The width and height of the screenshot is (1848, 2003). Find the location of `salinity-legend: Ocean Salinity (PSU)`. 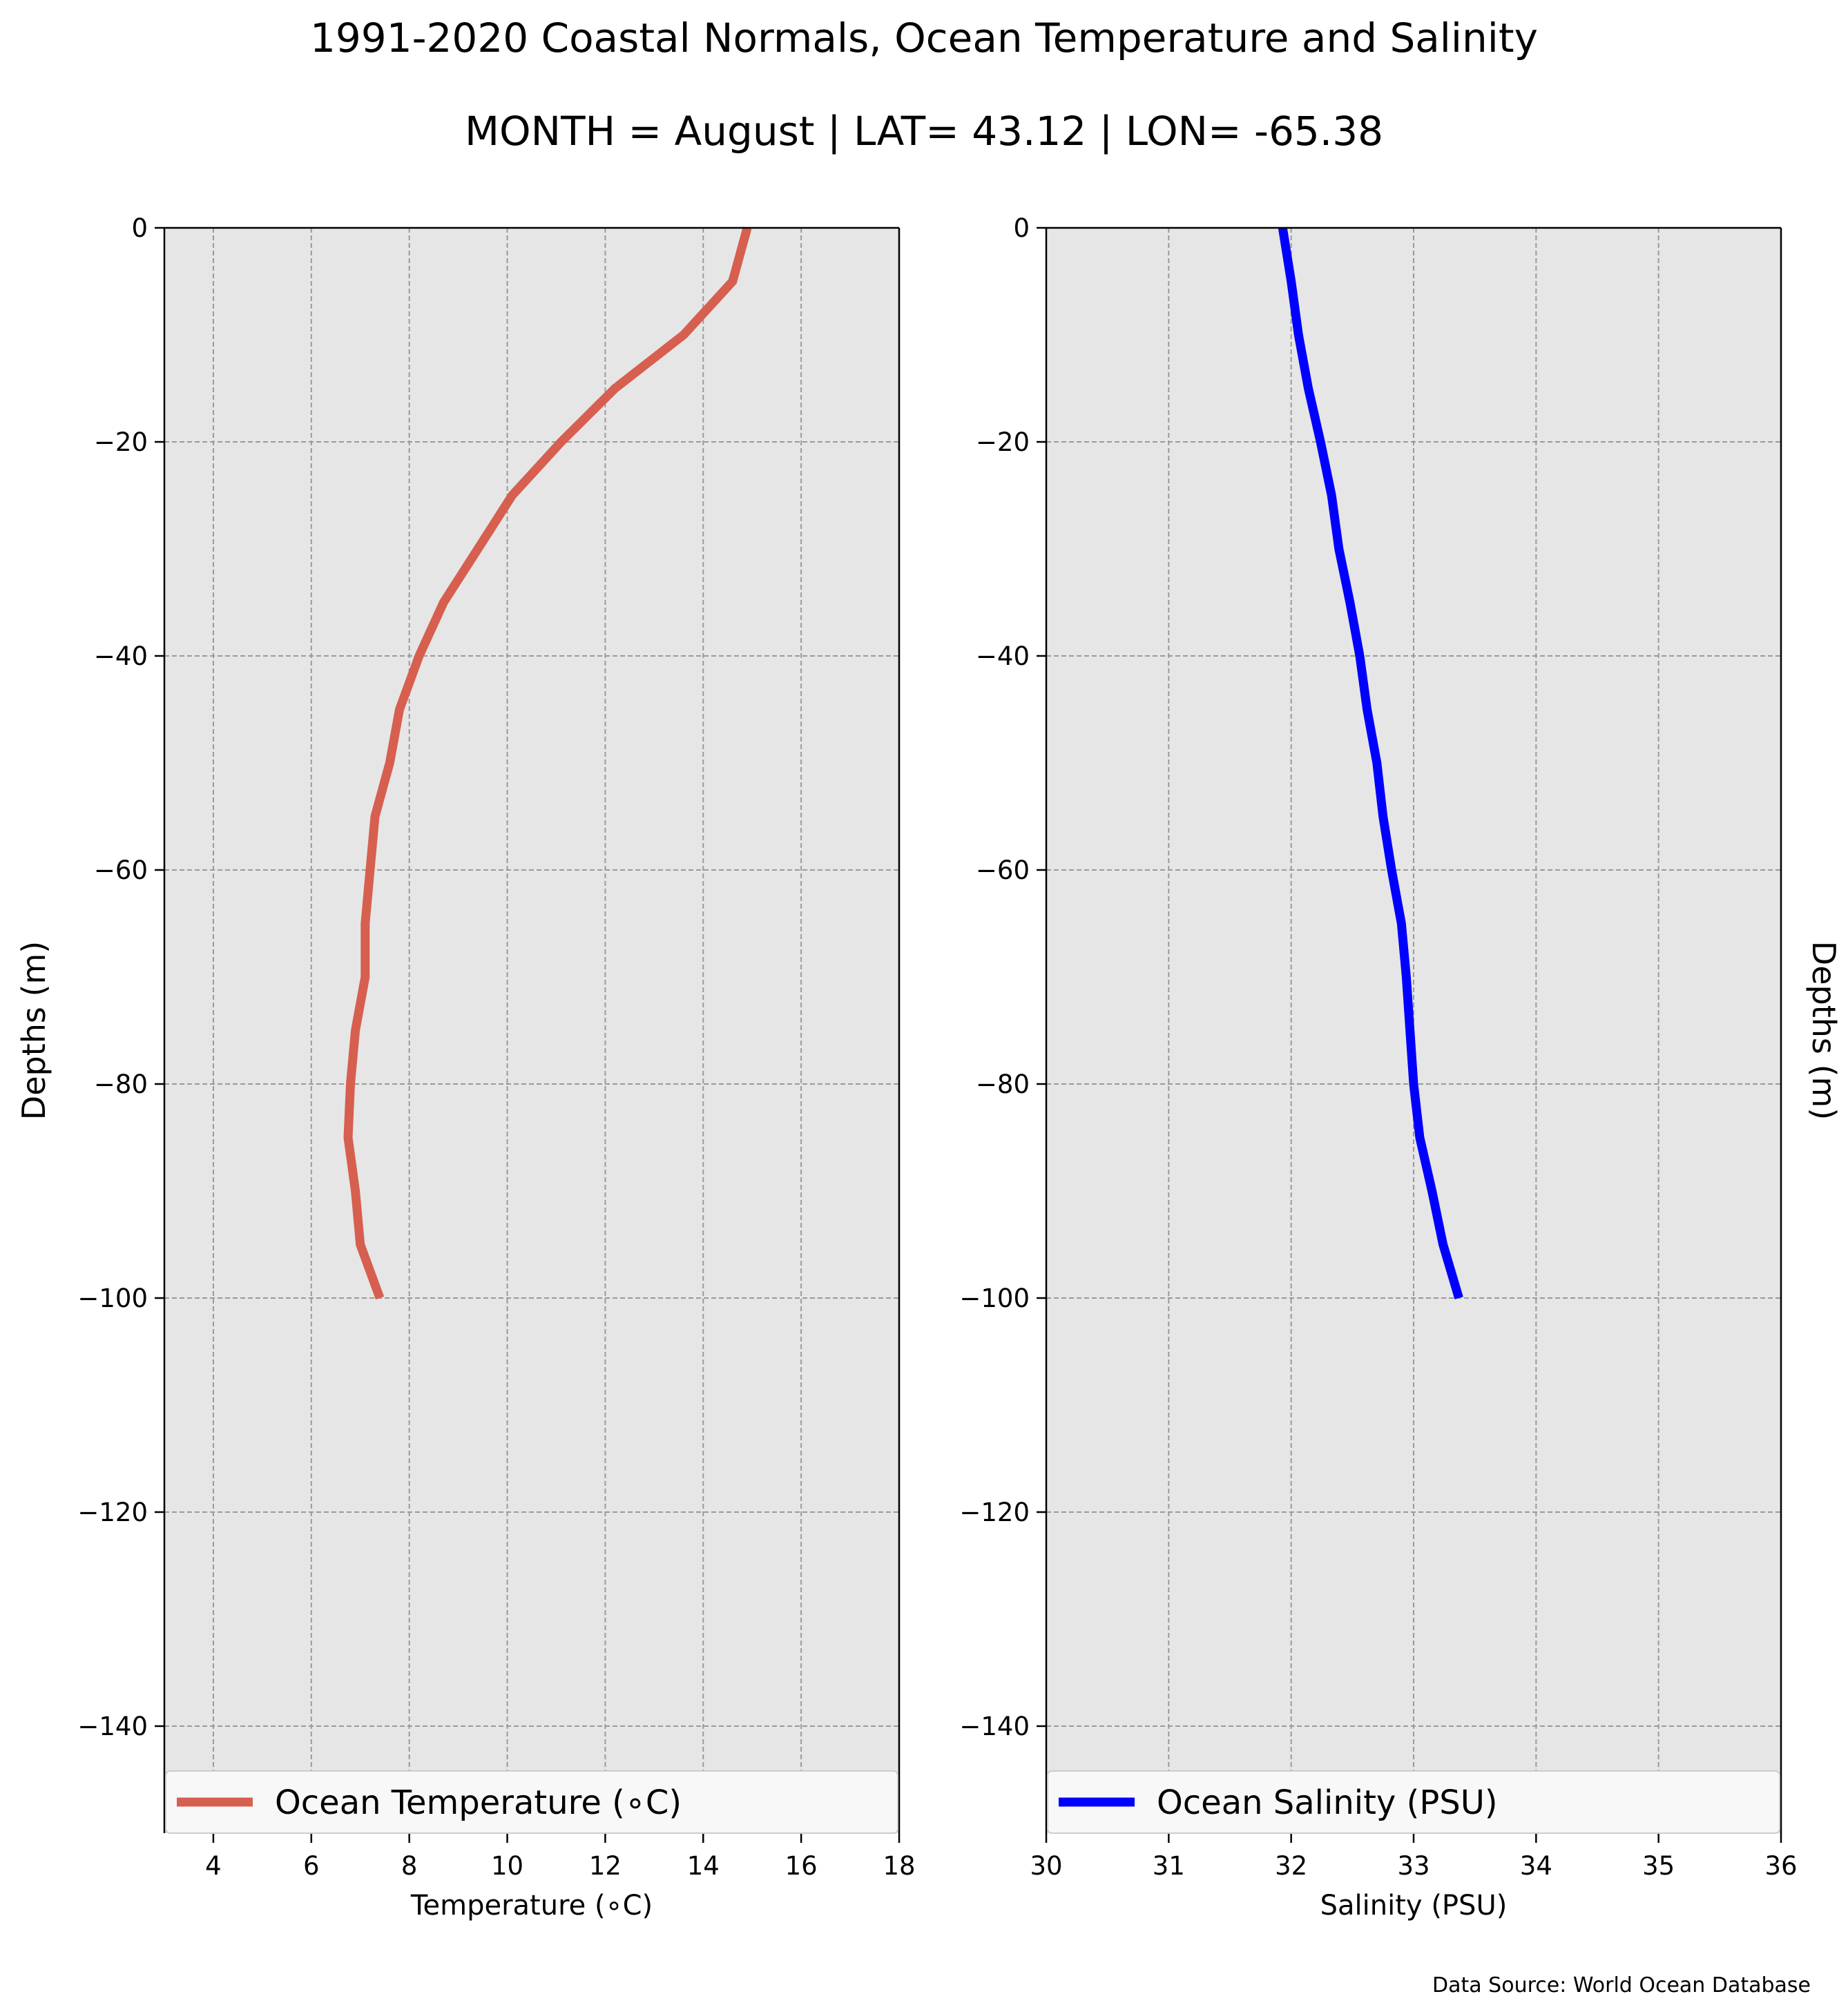

salinity-legend: Ocean Salinity (PSU) is located at coordinates (1413, 1802).